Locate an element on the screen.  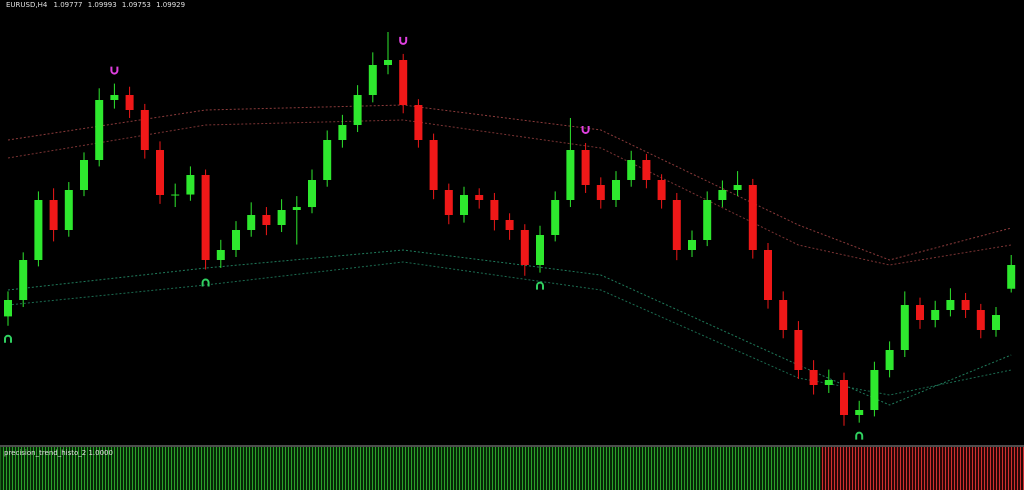
last-open: 1.09777 is located at coordinates (68, 5).